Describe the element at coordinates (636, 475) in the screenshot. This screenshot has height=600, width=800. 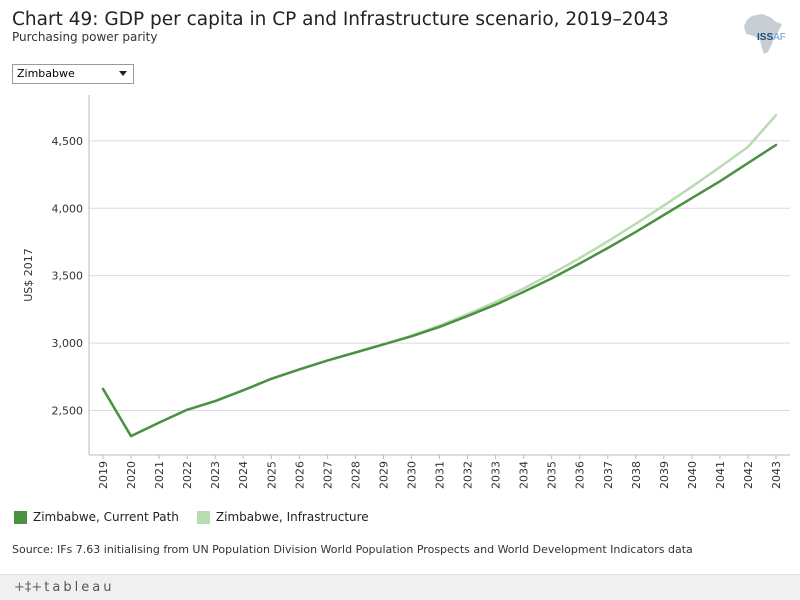
I see `x-tick-label: 2038` at that location.